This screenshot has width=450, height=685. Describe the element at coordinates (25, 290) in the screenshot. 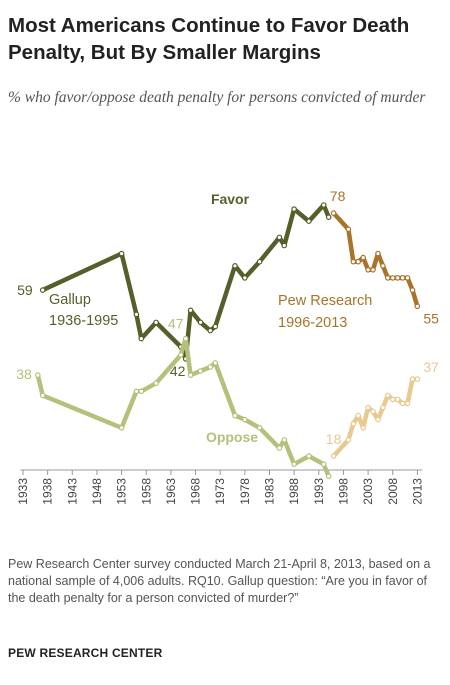

I see `data-label: 59` at that location.